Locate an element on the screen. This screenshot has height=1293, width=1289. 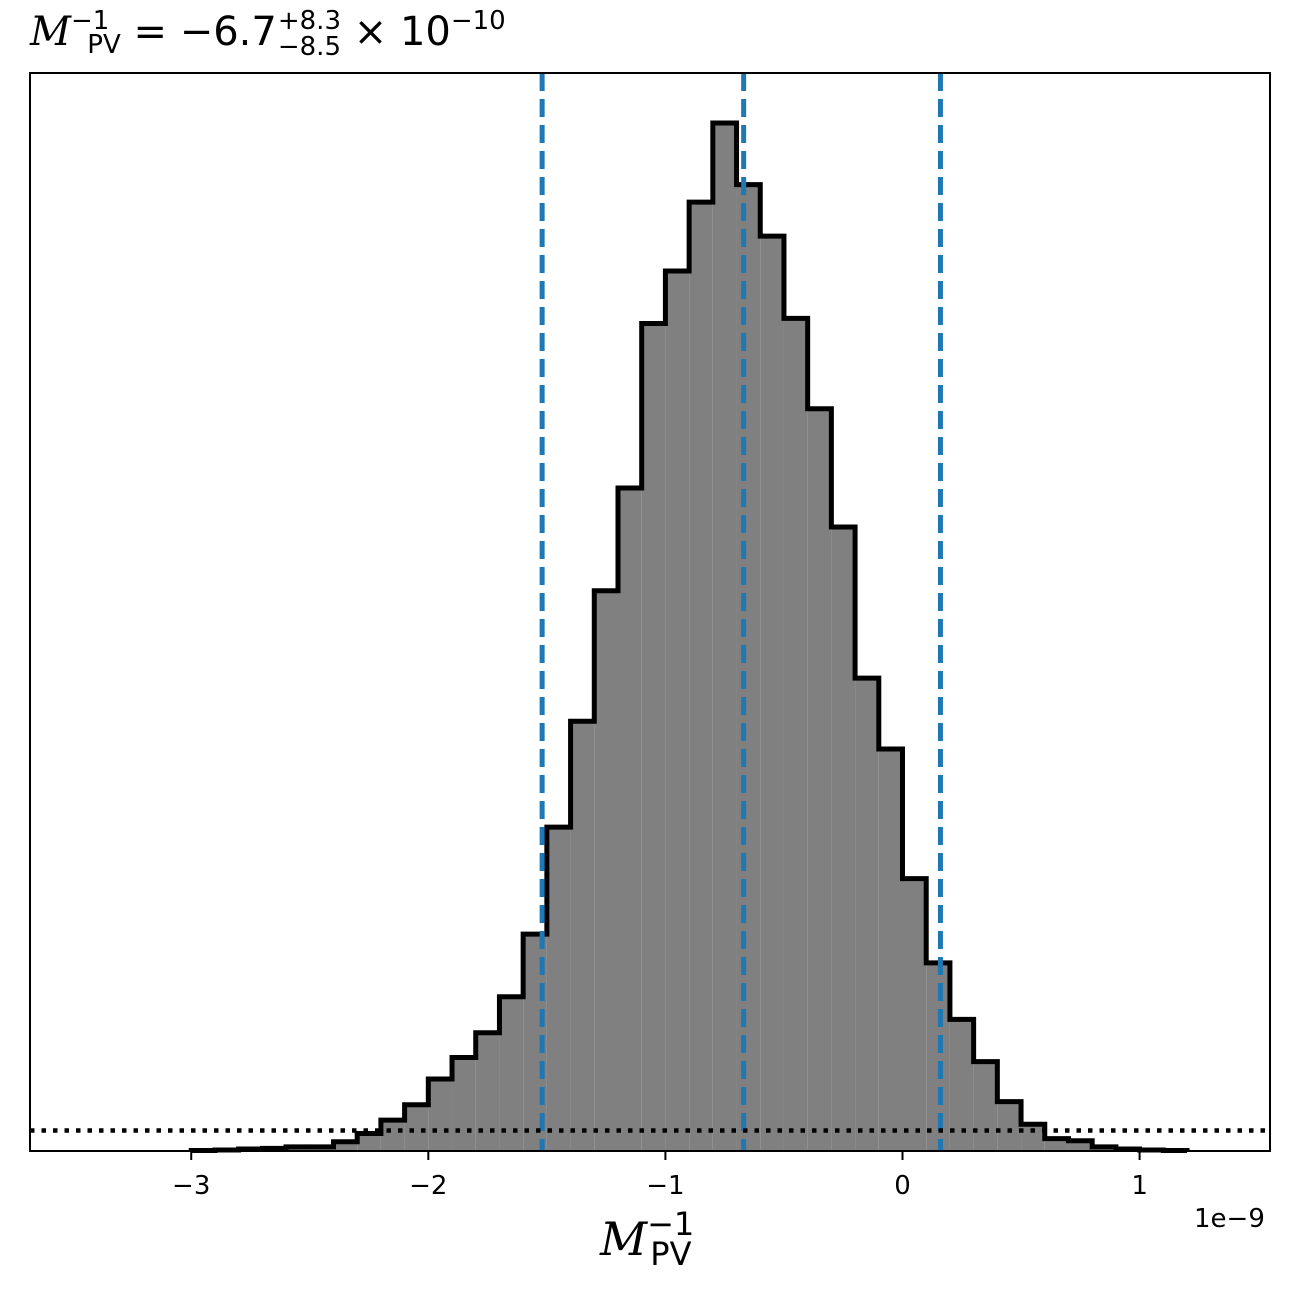
chart-title: M−1PV = −6.7 +8.3 −8.5 × 10−10 is located at coordinates (268, 33).